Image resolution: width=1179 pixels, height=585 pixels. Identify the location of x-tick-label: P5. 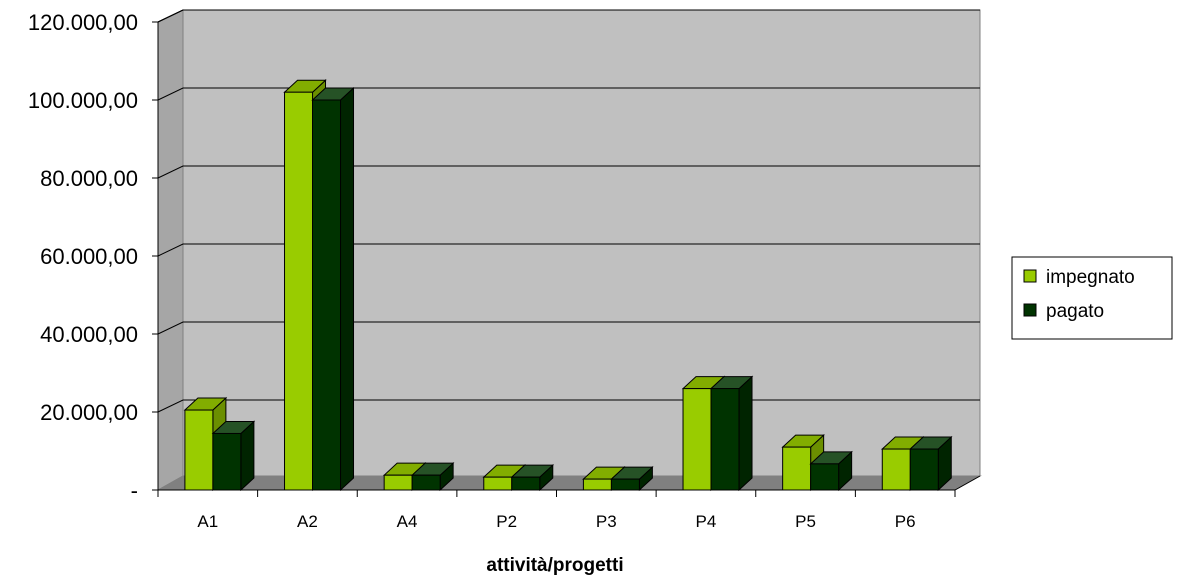
(805, 521).